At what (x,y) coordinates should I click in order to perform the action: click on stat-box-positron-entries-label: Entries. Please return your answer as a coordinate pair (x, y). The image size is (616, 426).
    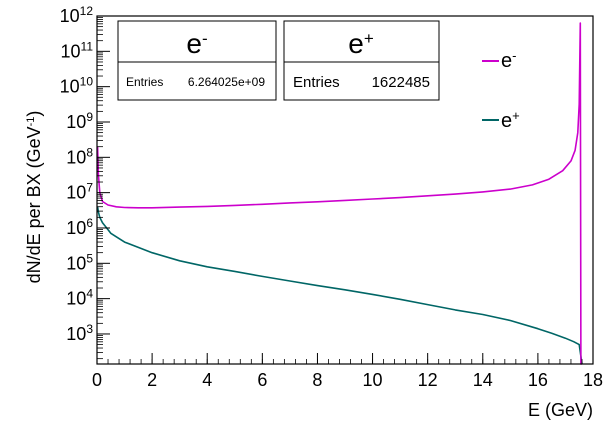
    Looking at the image, I should click on (316, 82).